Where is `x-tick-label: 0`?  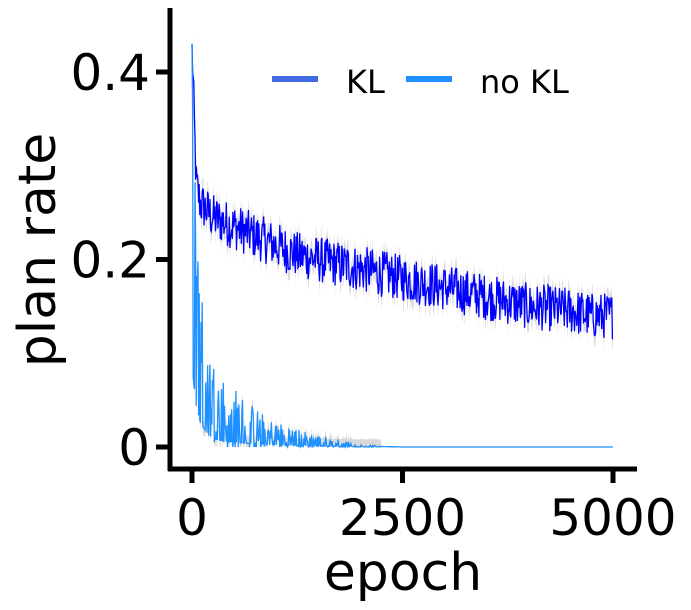 x-tick-label: 0 is located at coordinates (192, 518).